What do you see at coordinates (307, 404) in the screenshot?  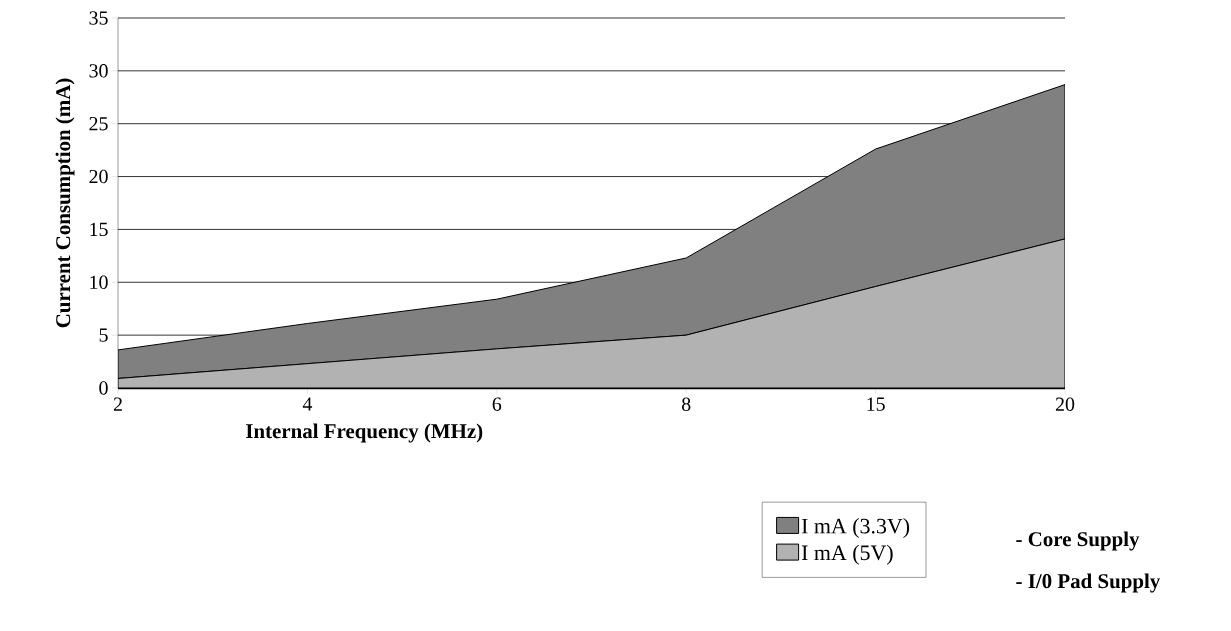 I see `x-tick-label: 4` at bounding box center [307, 404].